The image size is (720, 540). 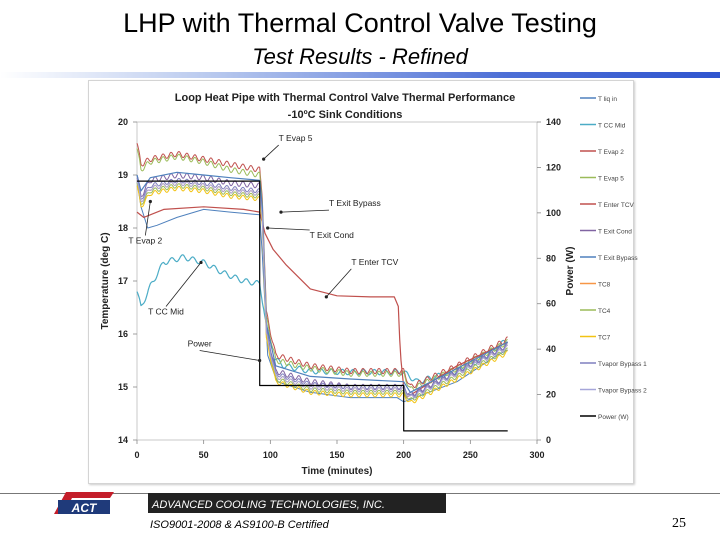 I want to click on x-tick-label: 150, so click(x=336, y=455).